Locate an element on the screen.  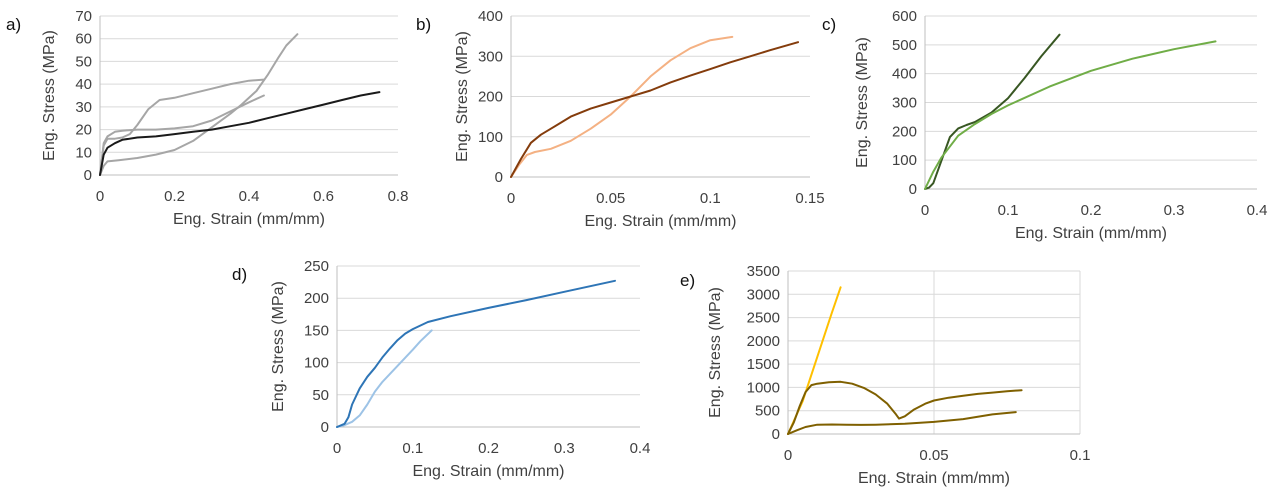
panel-label: d) is located at coordinates (239, 274).